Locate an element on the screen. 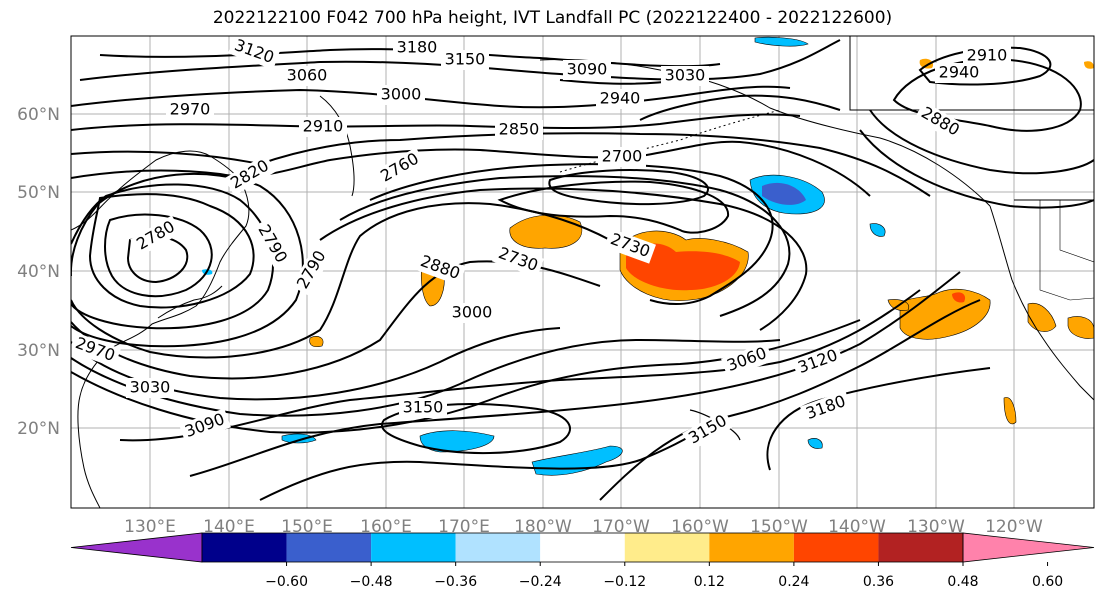  longitude-label: 170°E is located at coordinates (464, 527).